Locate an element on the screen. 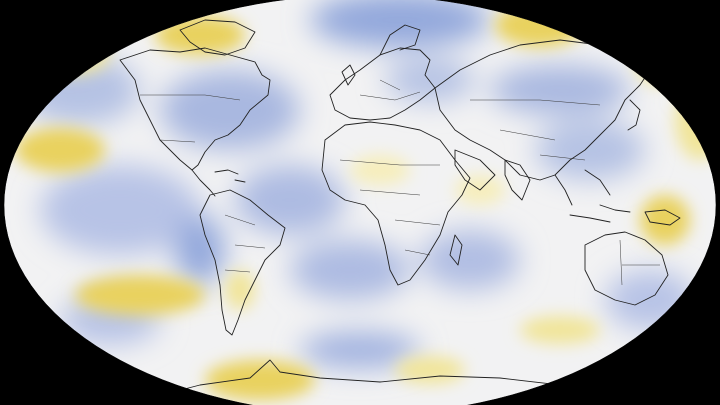  cool-anomaly-europe is located at coordinates (430, 80).